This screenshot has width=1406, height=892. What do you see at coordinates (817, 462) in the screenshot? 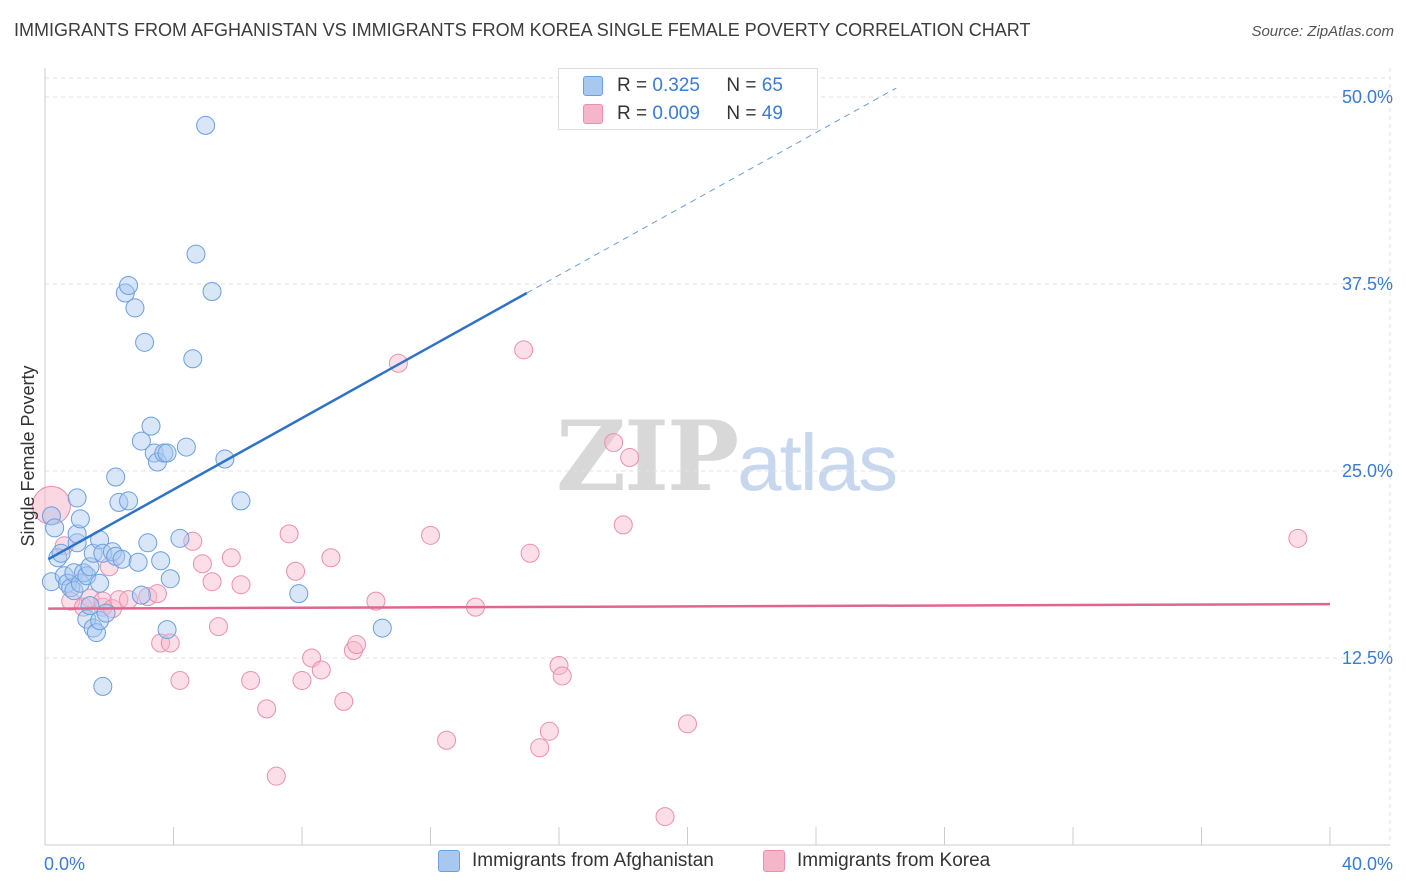
I see `watermark-atlas: atlas` at bounding box center [817, 462].